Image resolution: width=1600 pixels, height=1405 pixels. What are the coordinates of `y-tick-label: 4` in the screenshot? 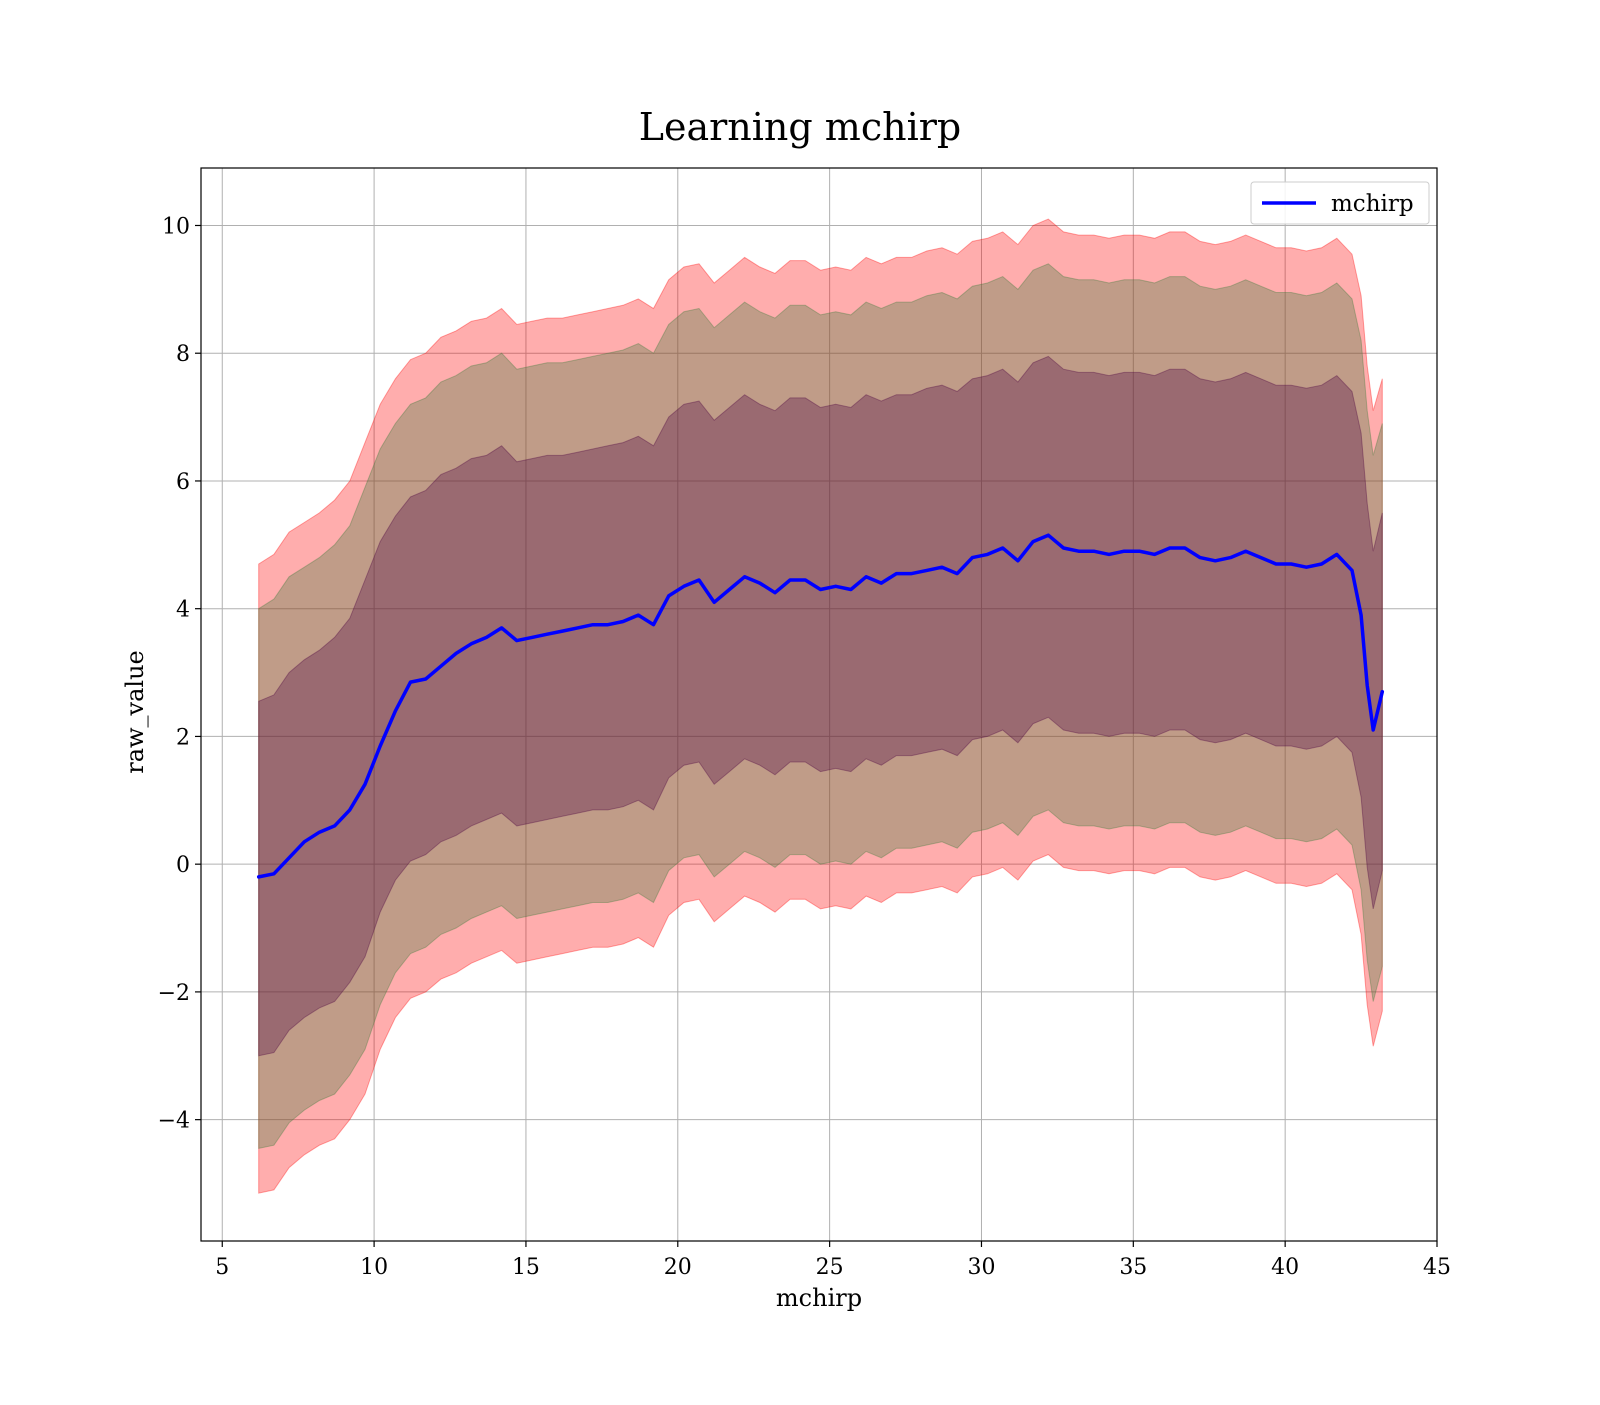 It's located at (183, 610).